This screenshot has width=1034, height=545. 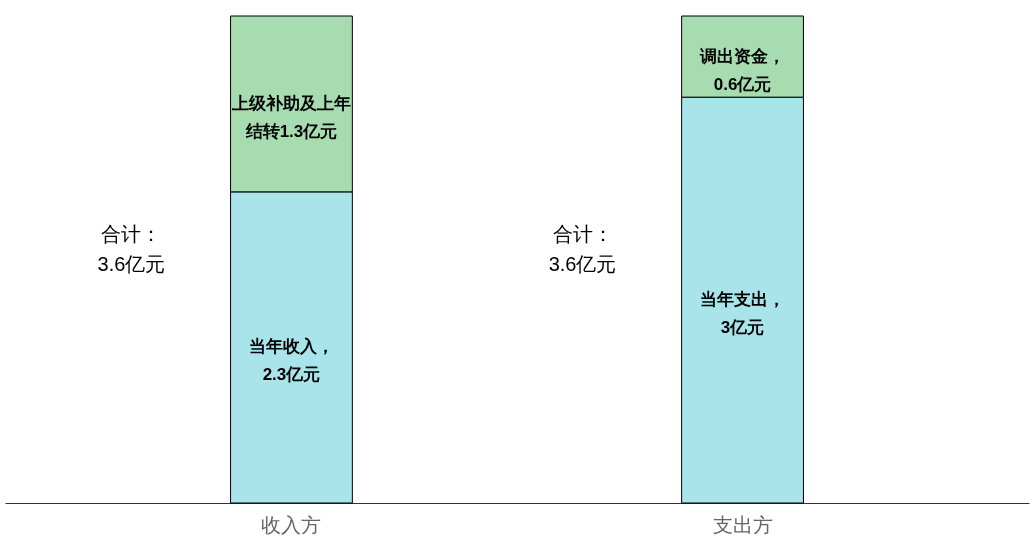 I want to click on x-tick-label: 支出方, so click(x=742, y=524).